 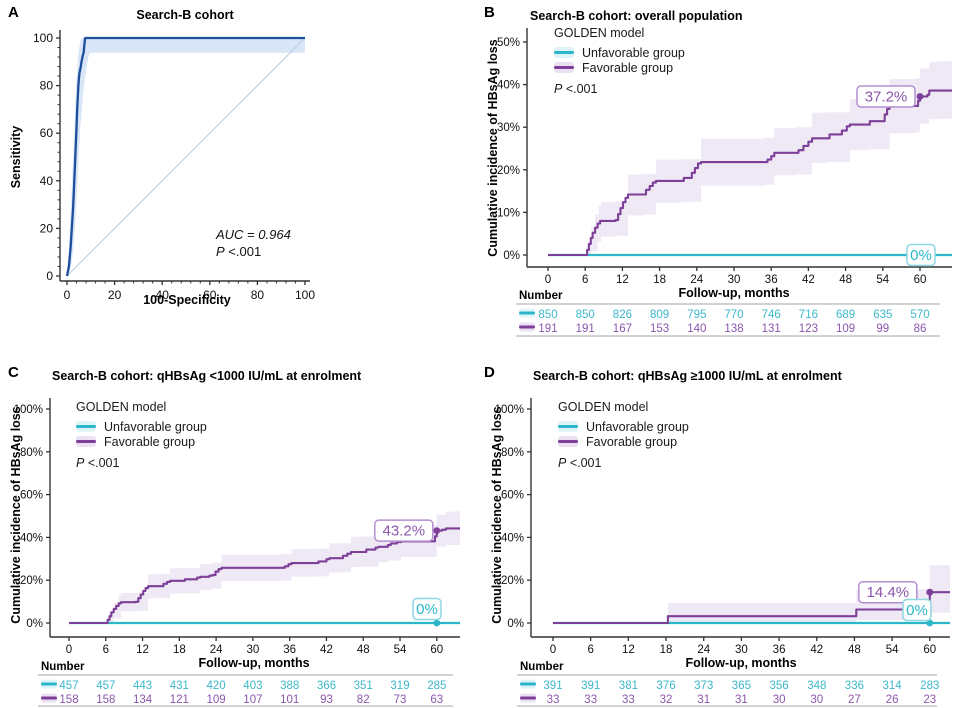 What do you see at coordinates (740, 663) in the screenshot?
I see `svg-text: Follow-up, months` at bounding box center [740, 663].